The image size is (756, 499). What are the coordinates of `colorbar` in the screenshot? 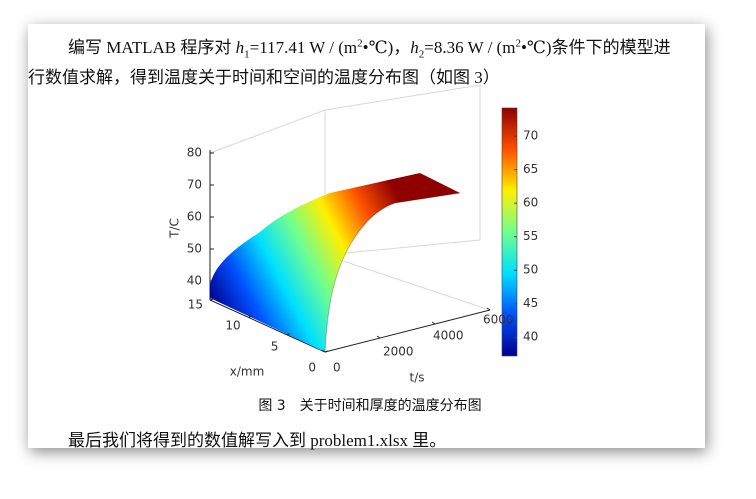 It's located at (509, 232).